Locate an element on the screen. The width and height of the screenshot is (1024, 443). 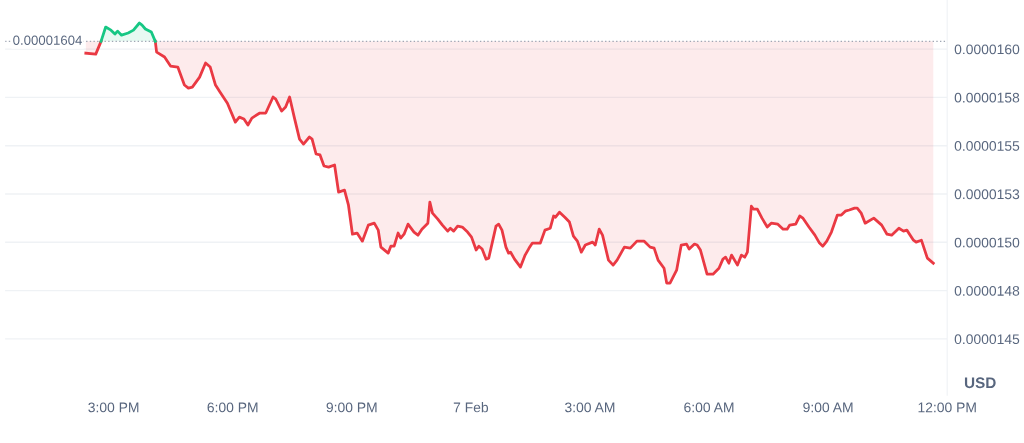
y-tick-label: 0.0000153 is located at coordinates (987, 194).